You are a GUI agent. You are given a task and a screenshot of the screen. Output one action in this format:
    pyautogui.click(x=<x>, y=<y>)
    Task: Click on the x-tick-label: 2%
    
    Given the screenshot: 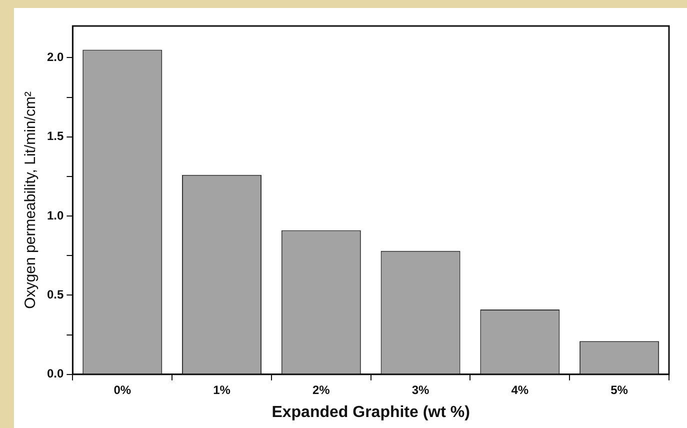 What is the action you would take?
    pyautogui.click(x=321, y=389)
    